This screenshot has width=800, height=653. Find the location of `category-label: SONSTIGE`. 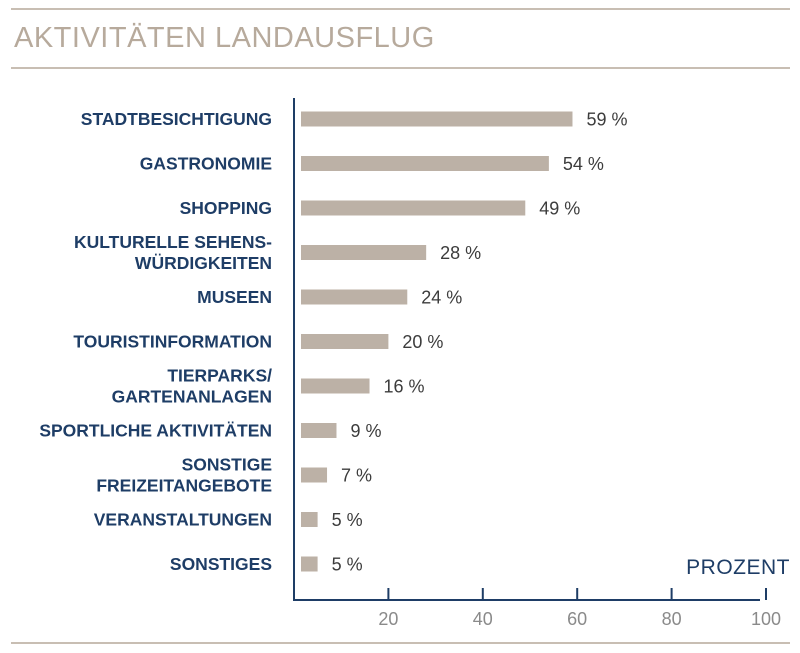

category-label: SONSTIGE is located at coordinates (227, 465).